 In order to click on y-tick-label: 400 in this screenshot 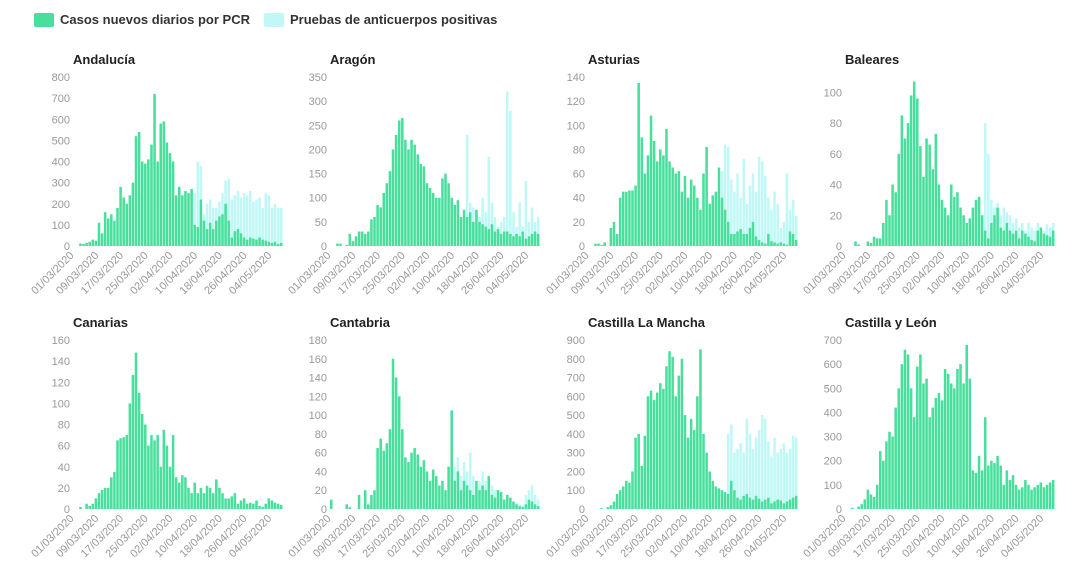, I will do `click(833, 413)`.